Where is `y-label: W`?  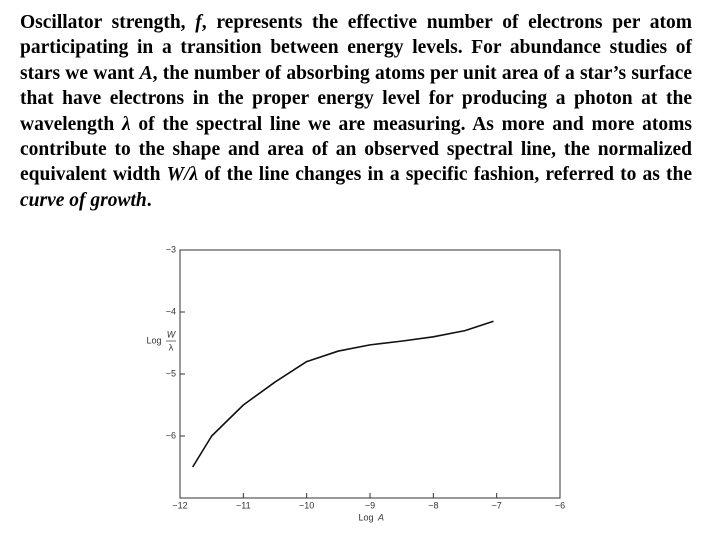 y-label: W is located at coordinates (172, 334).